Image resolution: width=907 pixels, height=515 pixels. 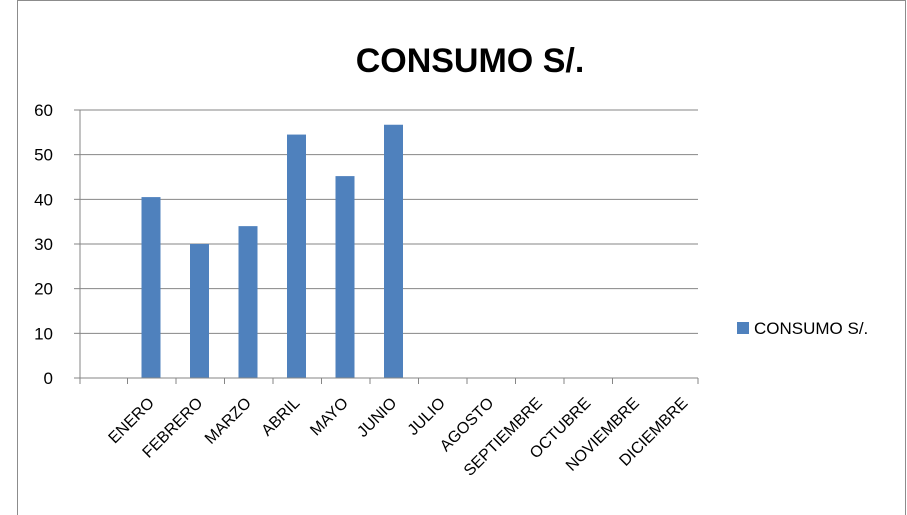 What do you see at coordinates (57, 244) in the screenshot?
I see `y-axis: 0 10 20 30 40 50 60` at bounding box center [57, 244].